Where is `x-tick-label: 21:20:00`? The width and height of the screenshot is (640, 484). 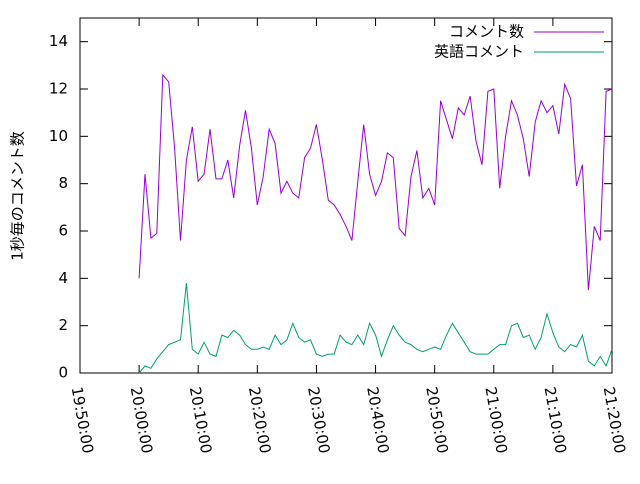 x-tick-label: 21:20:00 is located at coordinates (614, 419).